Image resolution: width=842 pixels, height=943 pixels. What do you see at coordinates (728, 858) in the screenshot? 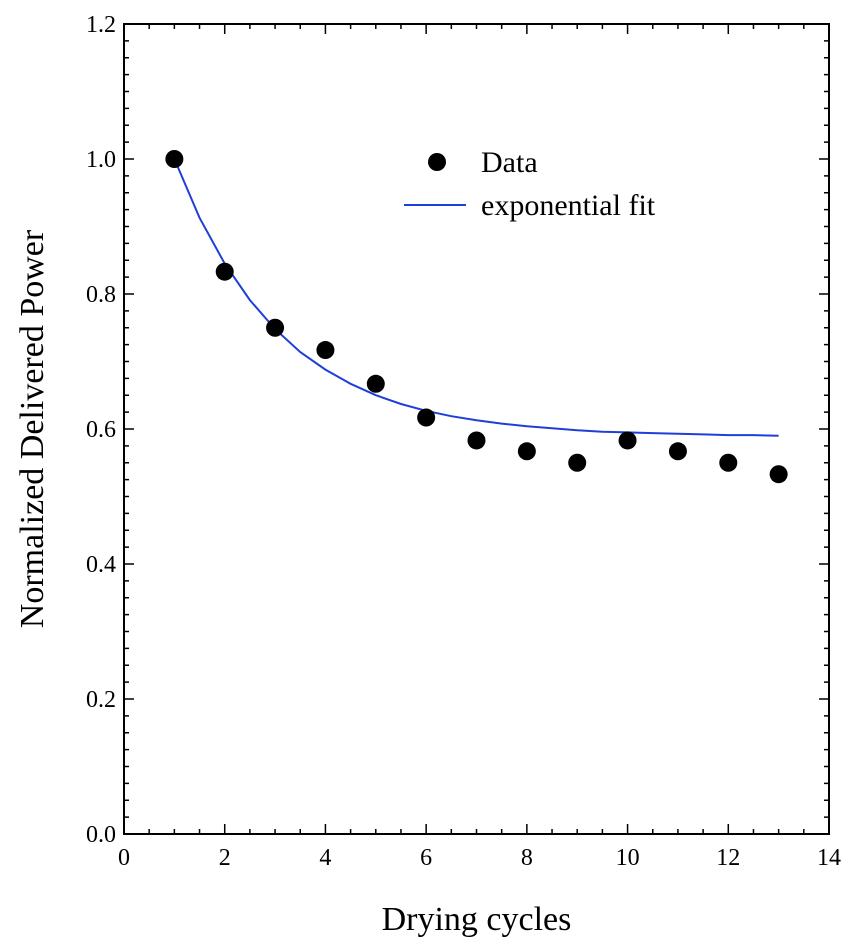
I see `x-tick-label: 12` at bounding box center [728, 858].